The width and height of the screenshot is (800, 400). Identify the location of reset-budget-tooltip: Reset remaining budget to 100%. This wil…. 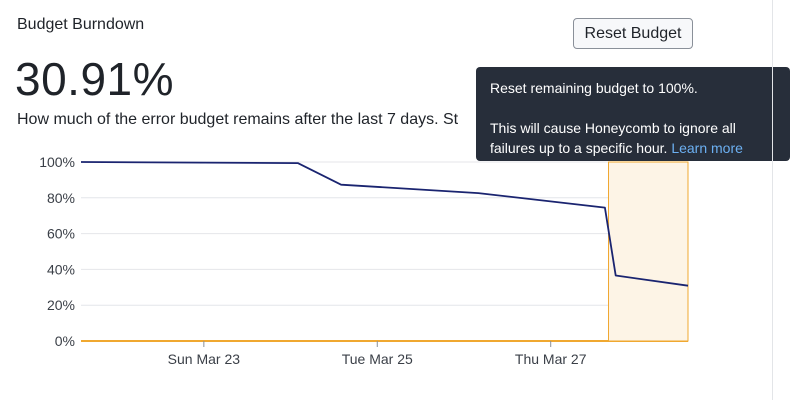
(633, 114).